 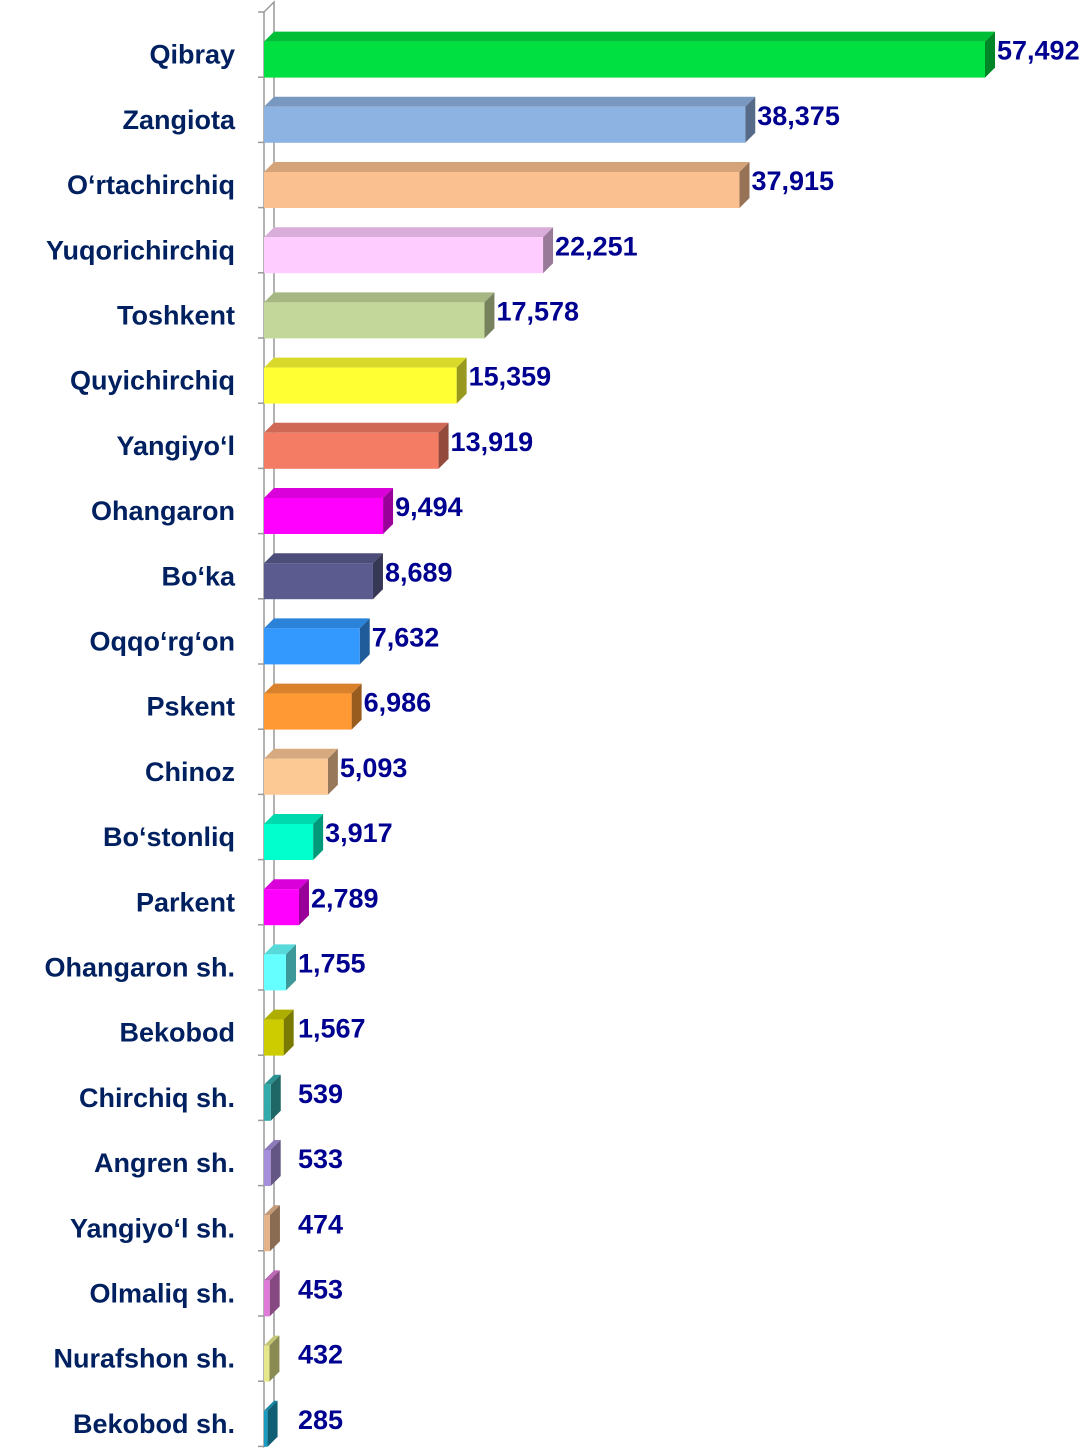 I want to click on value-label: 539, so click(x=320, y=1094).